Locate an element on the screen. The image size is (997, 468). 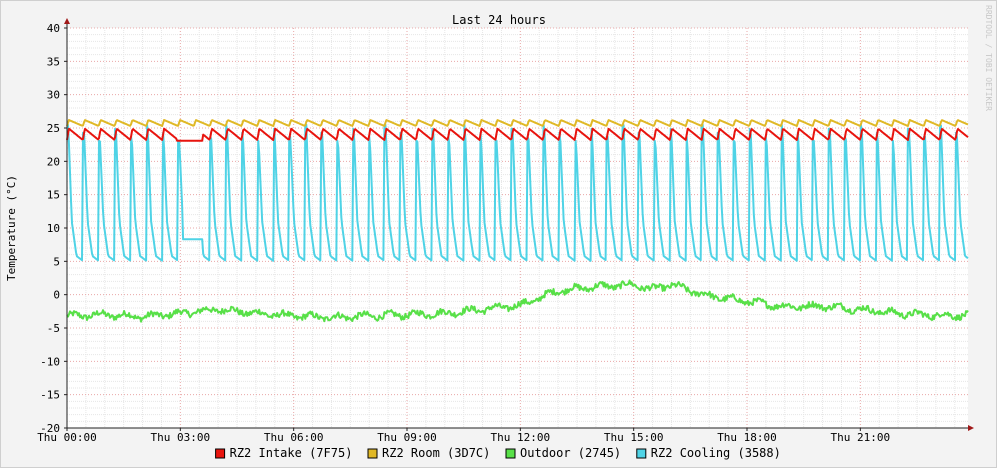
legend-item: Outdoor (2745) is located at coordinates (563, 453).